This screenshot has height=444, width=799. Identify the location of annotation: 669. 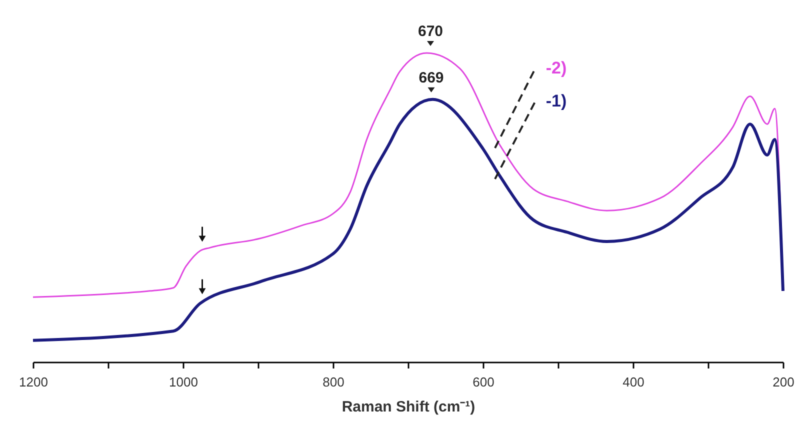
(431, 77).